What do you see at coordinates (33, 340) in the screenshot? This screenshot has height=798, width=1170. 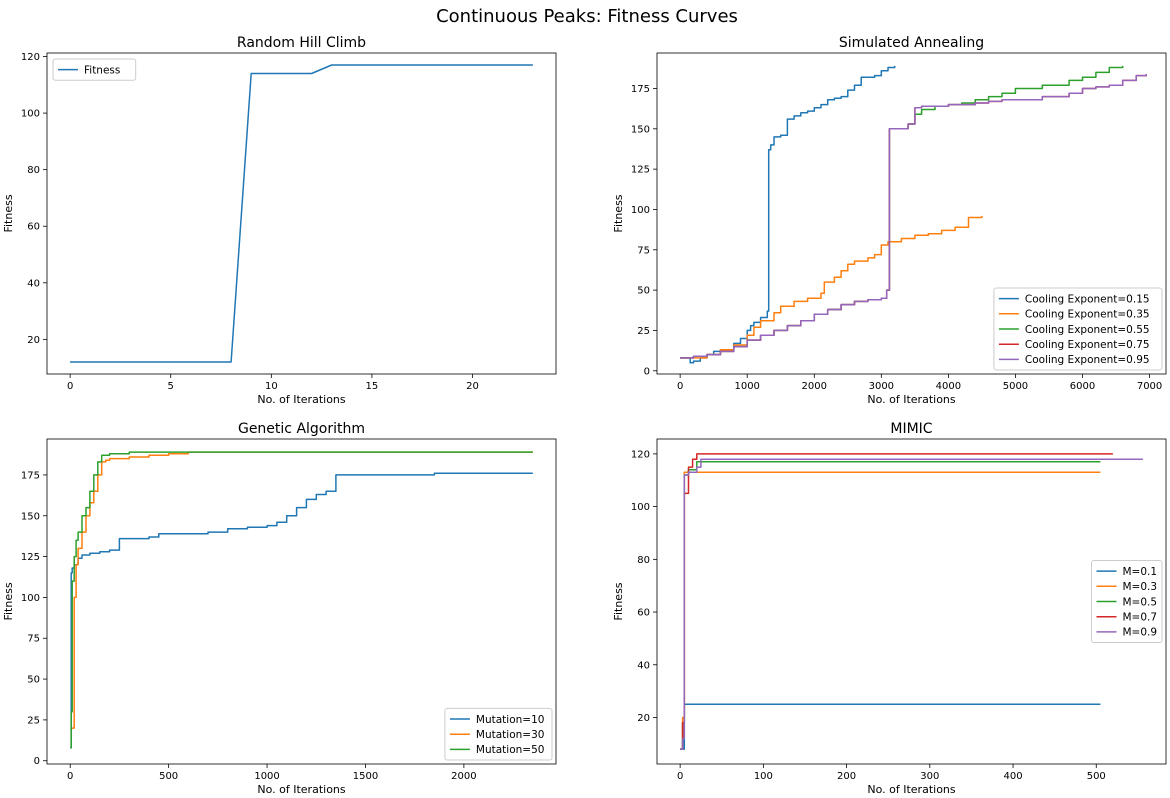 I see `rhc-y-tick-label-0: 20` at bounding box center [33, 340].